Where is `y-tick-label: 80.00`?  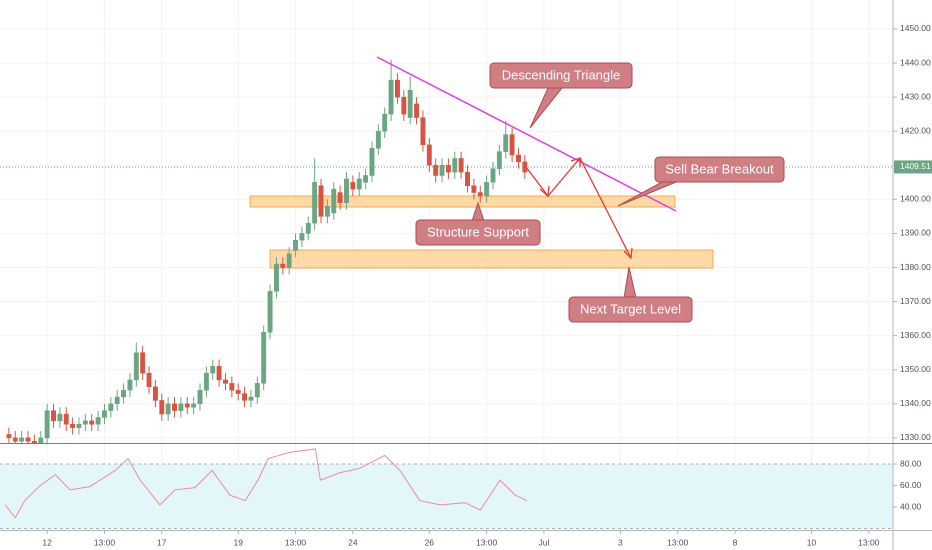 y-tick-label: 80.00 is located at coordinates (911, 463).